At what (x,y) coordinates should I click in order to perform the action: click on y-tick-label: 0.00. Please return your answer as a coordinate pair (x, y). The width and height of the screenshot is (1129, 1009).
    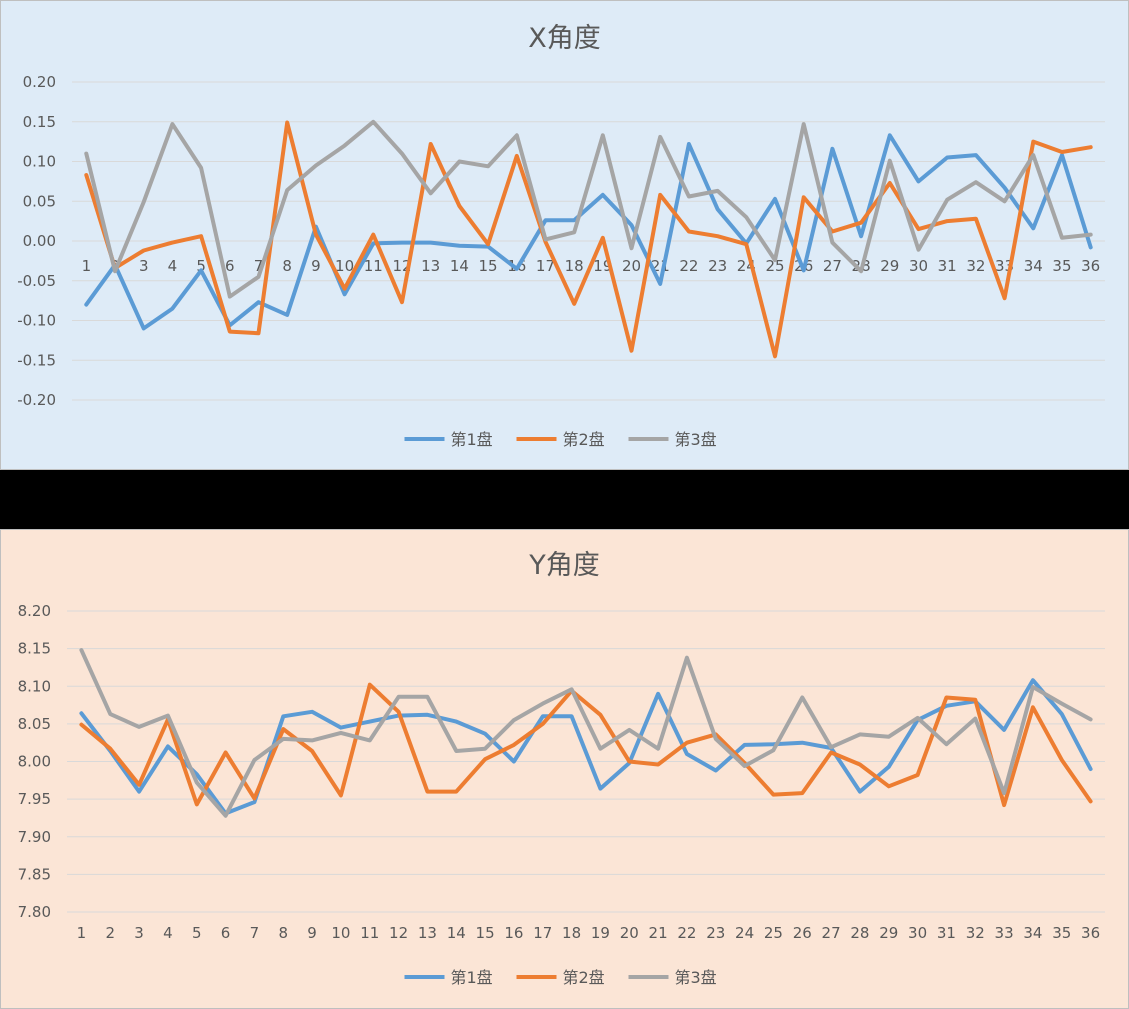
    Looking at the image, I should click on (39, 241).